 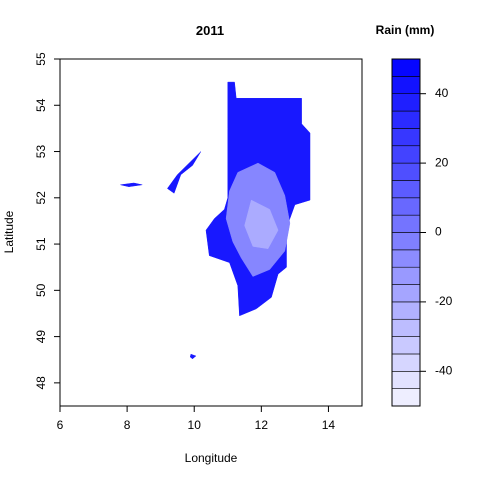 I want to click on region-south-patch, so click(x=193, y=356).